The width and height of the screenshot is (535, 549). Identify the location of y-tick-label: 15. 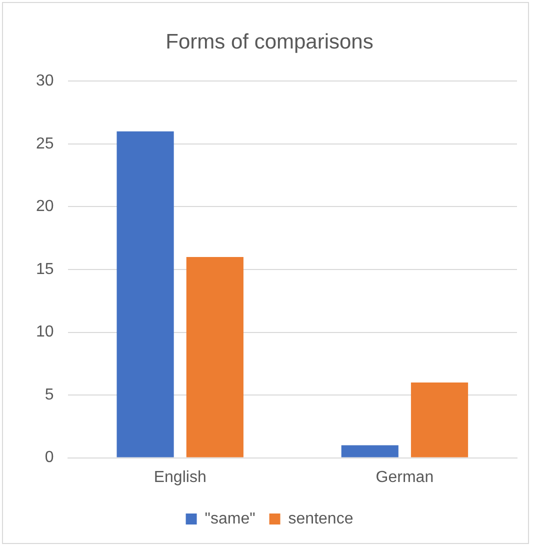
(45, 269).